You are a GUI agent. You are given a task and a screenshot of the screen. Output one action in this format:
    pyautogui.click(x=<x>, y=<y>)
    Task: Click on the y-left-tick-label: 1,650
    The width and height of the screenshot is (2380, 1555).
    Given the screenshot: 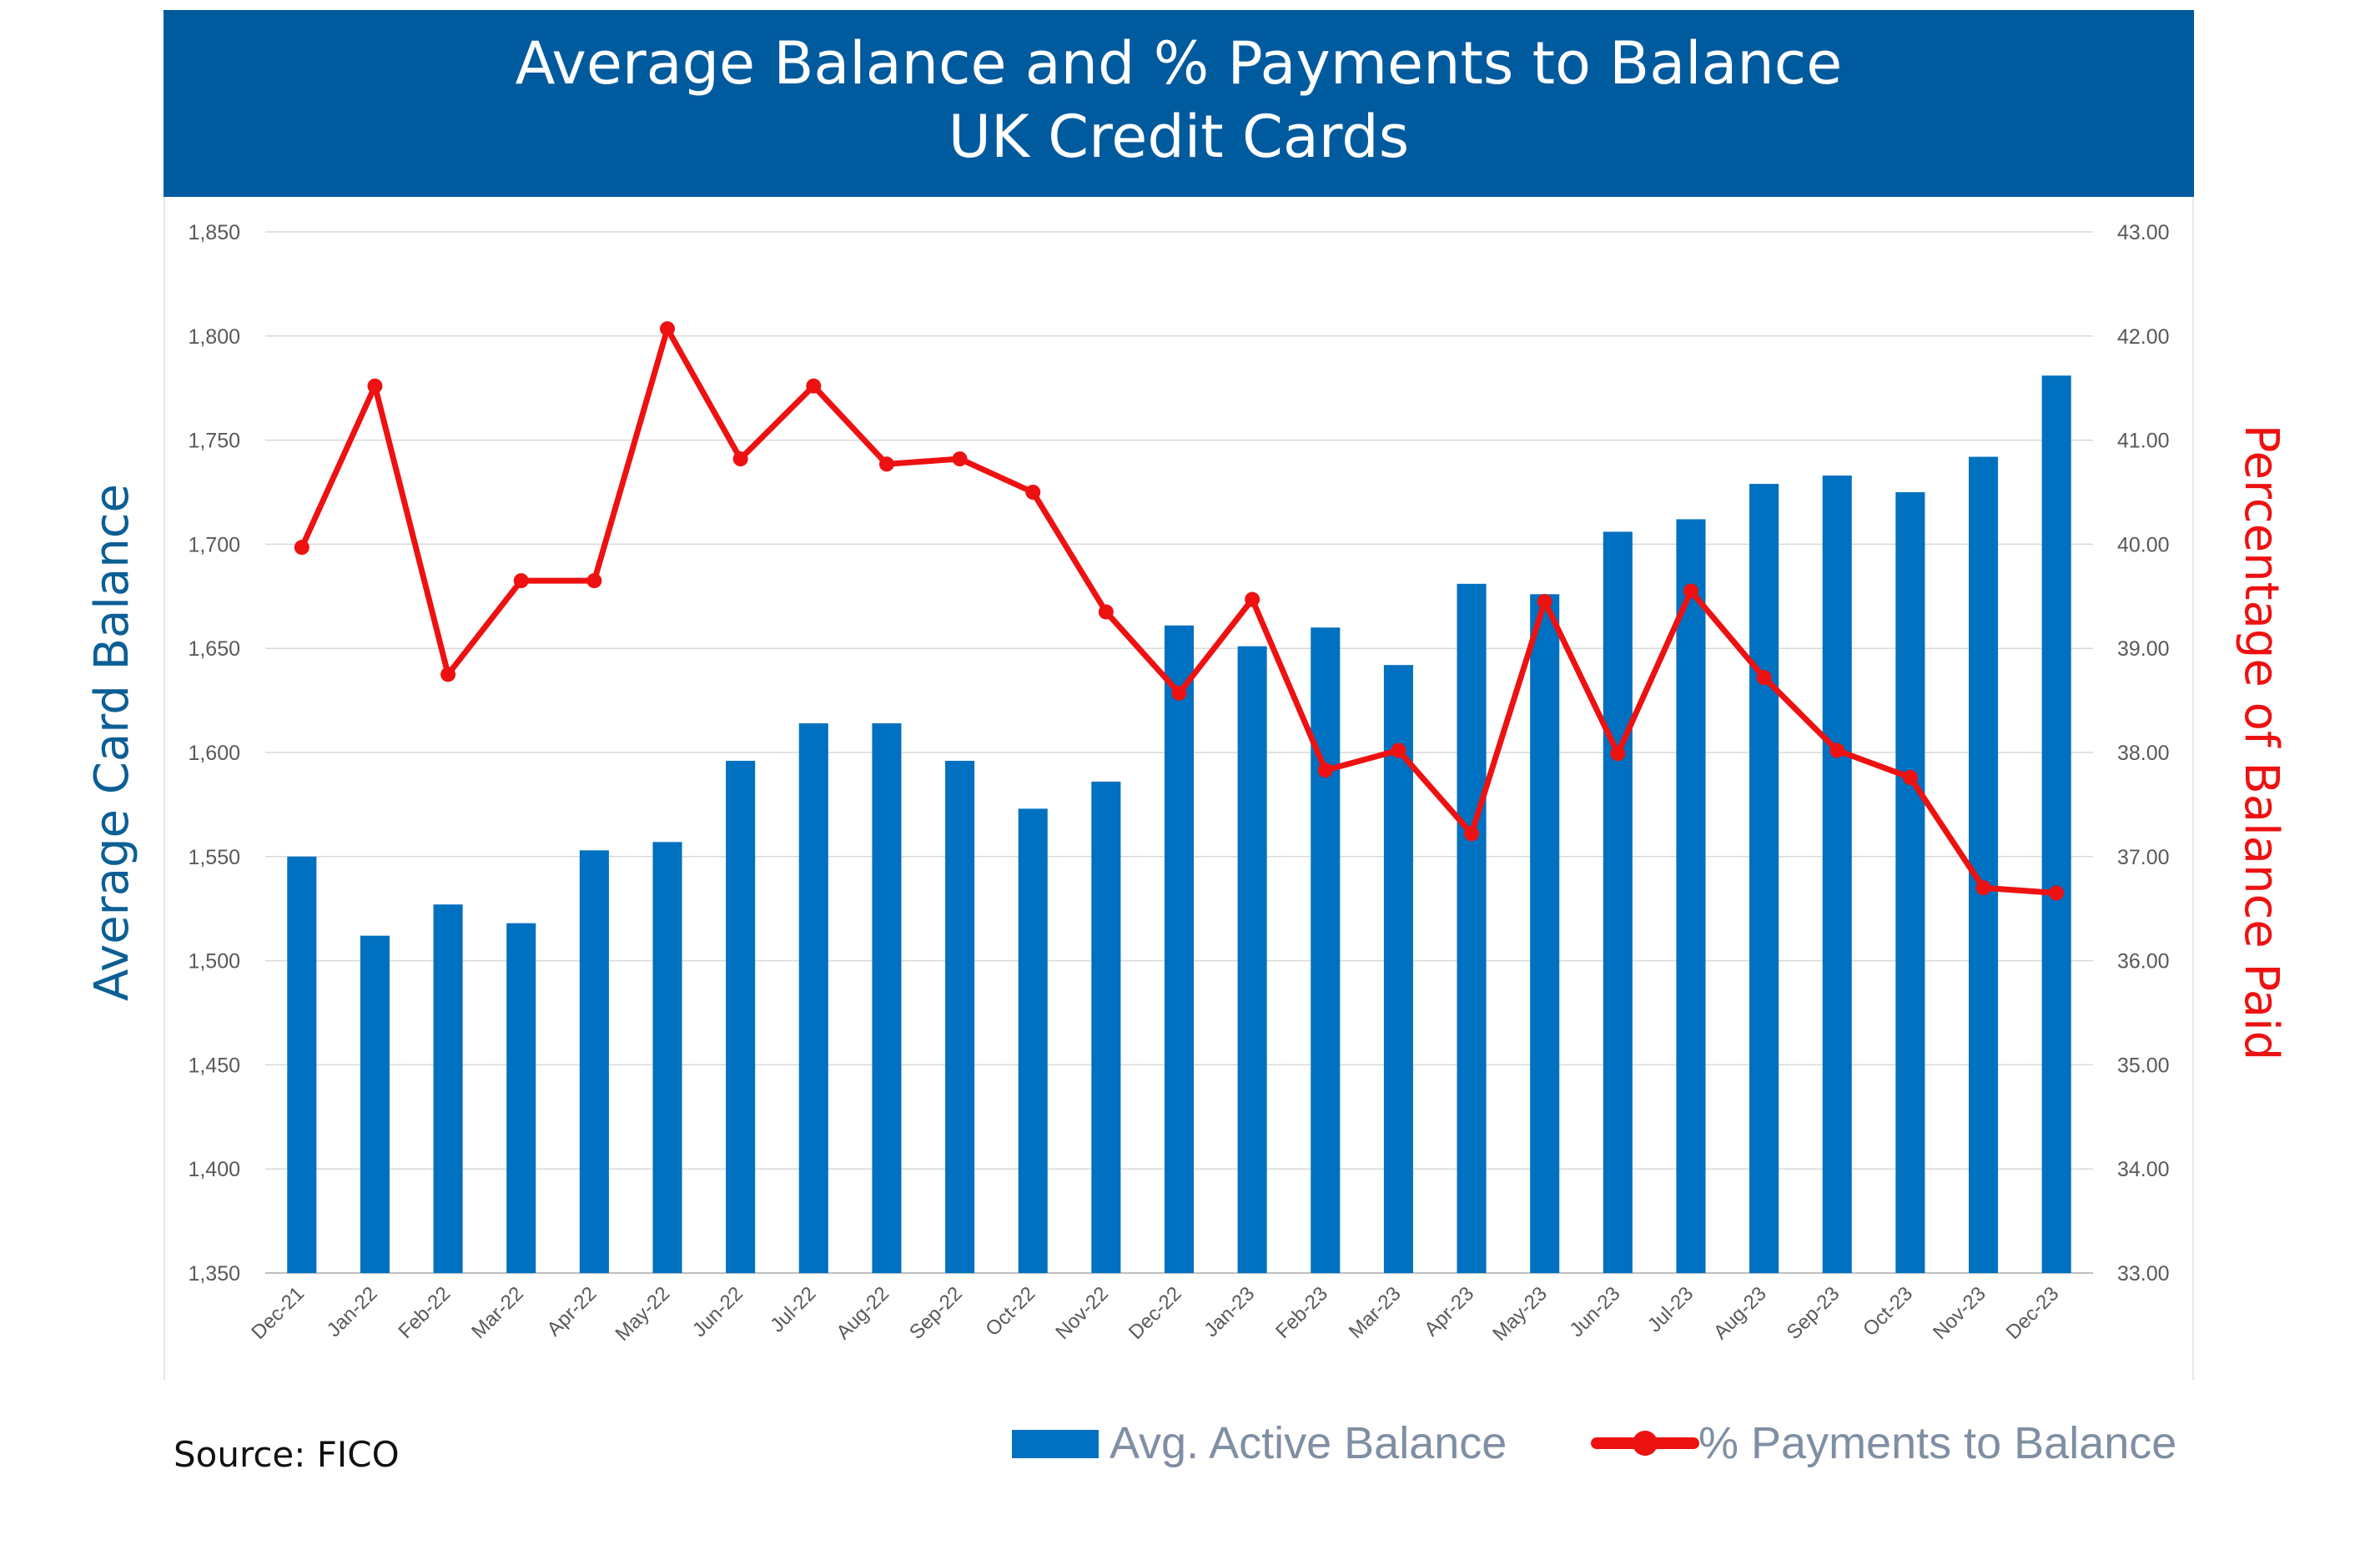 What is the action you would take?
    pyautogui.click(x=214, y=649)
    